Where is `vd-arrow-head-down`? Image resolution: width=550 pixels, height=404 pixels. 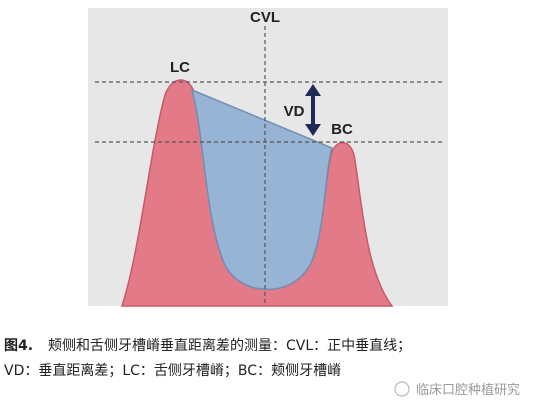
vd-arrow-head-down is located at coordinates (313, 130).